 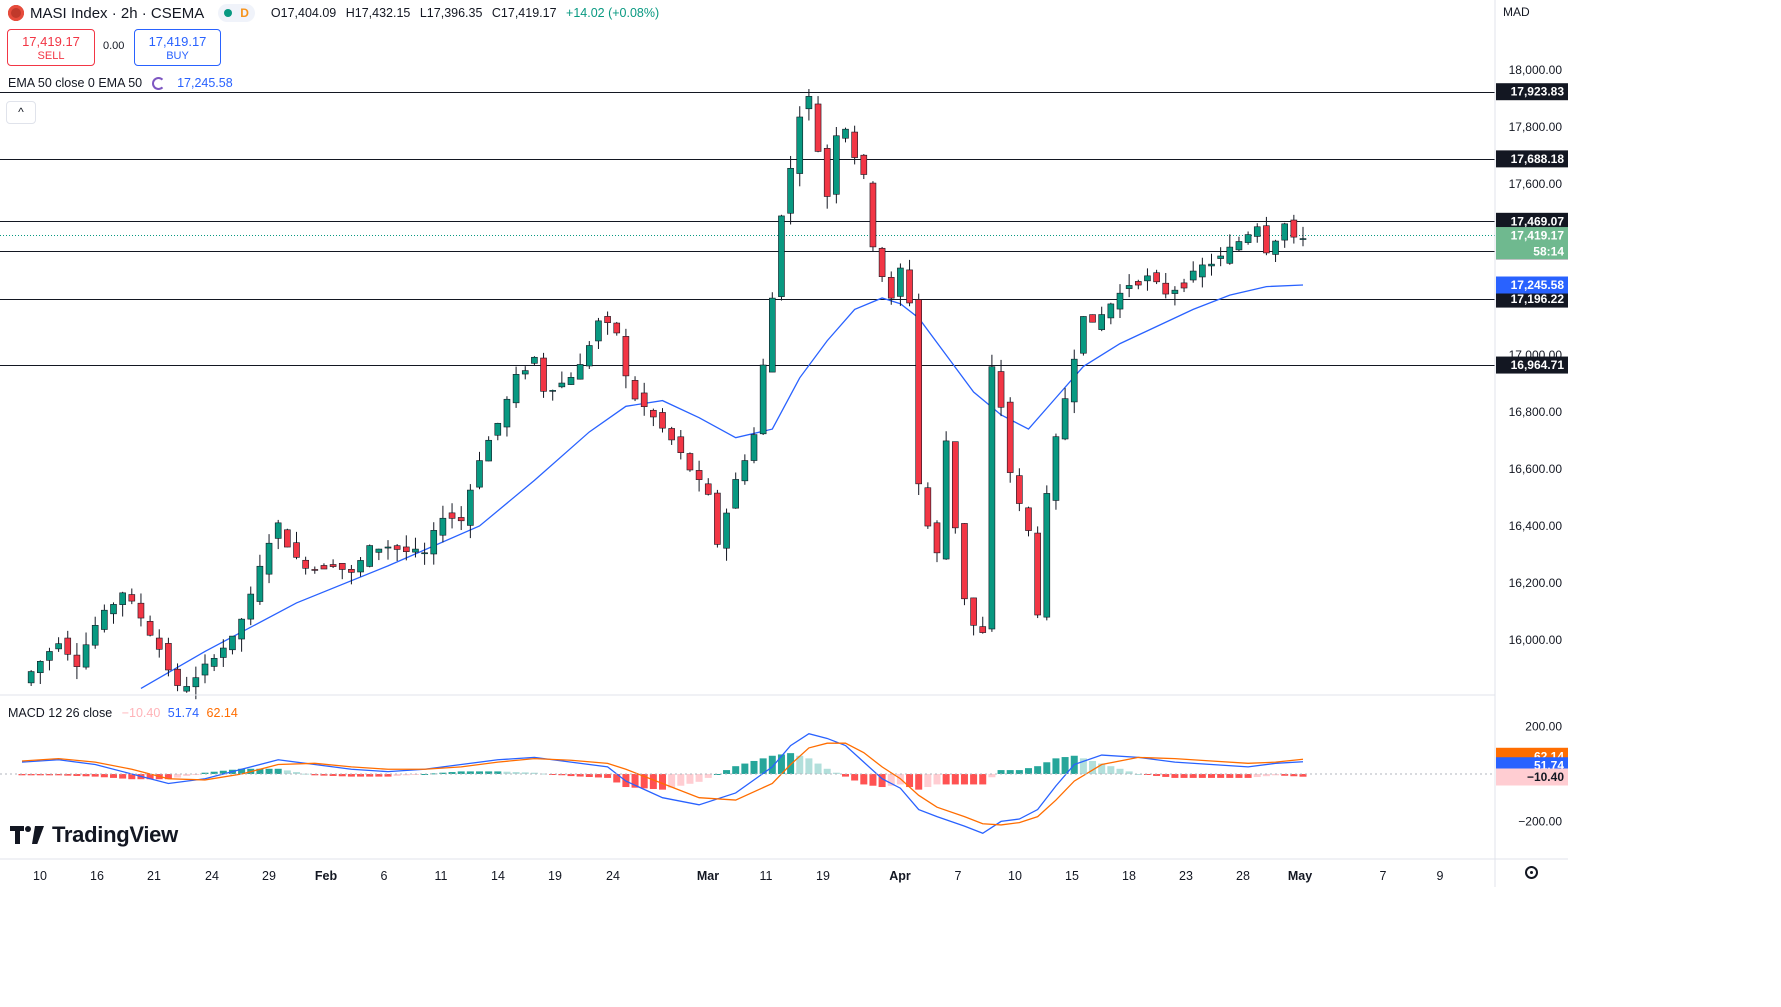 I want to click on macd-legend: MACD 12 26 close −10.40 51.74 62.14, so click(x=123, y=713).